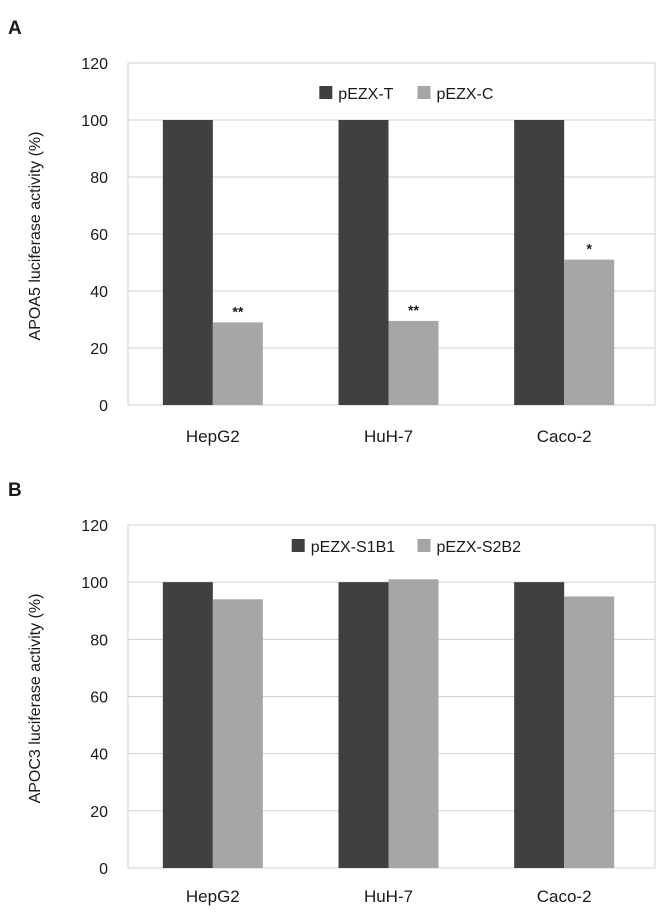 Image resolution: width=664 pixels, height=917 pixels. Describe the element at coordinates (479, 547) in the screenshot. I see `legend-label: pEZX-S2B2` at that location.